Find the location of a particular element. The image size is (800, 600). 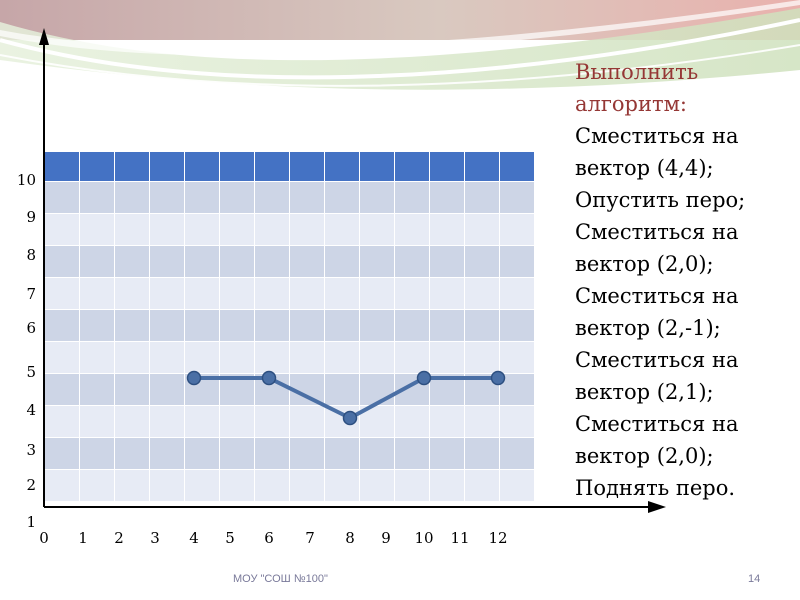

x-tick-label: 2 is located at coordinates (119, 538).